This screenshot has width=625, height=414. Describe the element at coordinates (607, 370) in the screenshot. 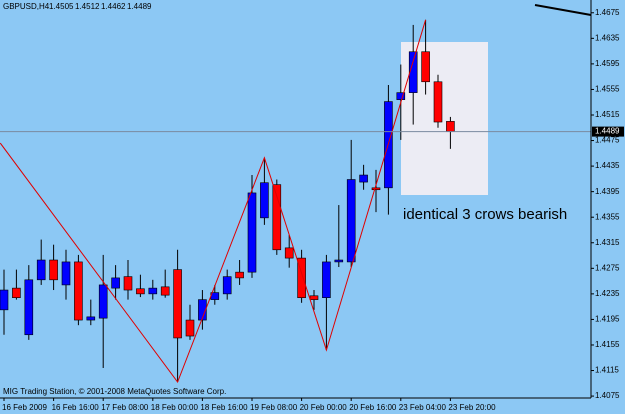

I see `y-tick-label: 1.4115` at that location.